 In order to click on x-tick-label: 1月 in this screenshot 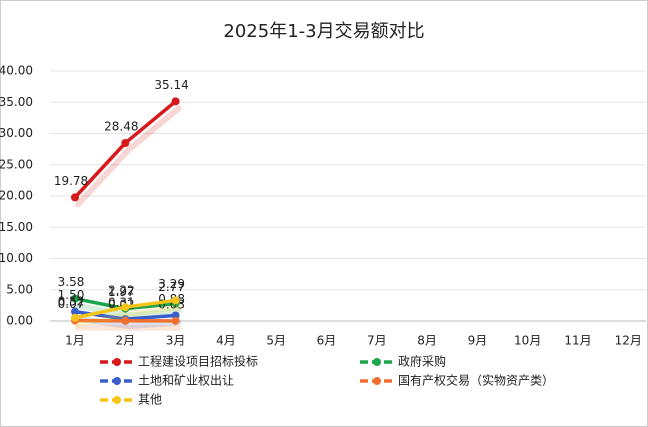, I will do `click(75, 341)`.